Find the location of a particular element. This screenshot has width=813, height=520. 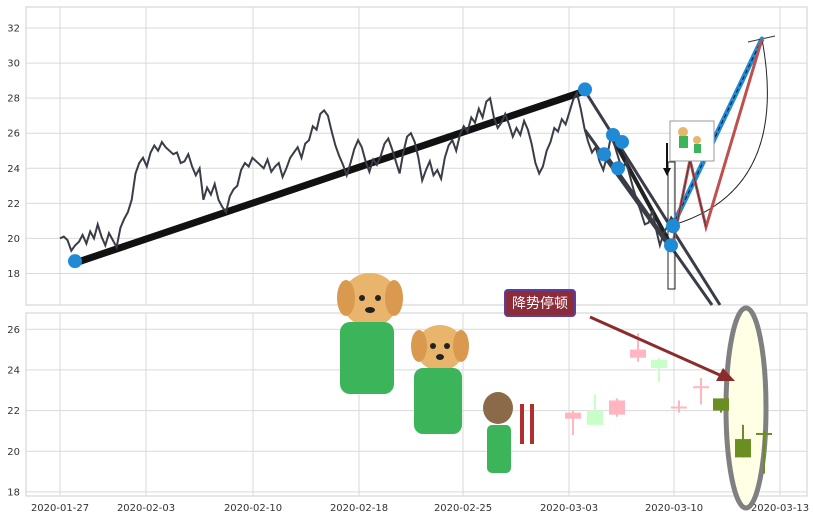

x-tick-label: 2020-02-18 is located at coordinates (359, 508).